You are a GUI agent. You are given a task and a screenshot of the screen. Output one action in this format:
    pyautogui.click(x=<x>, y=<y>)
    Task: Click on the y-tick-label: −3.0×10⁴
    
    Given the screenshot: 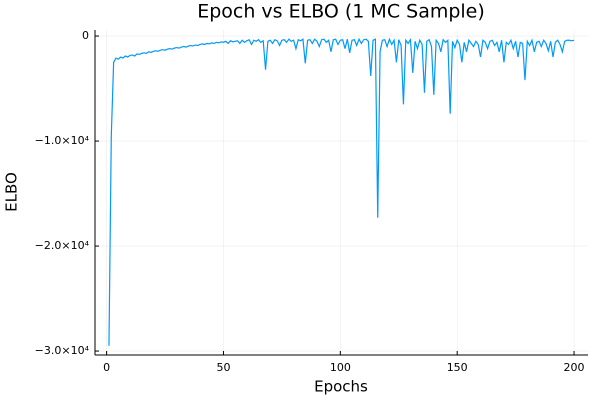 What is the action you would take?
    pyautogui.click(x=62, y=350)
    